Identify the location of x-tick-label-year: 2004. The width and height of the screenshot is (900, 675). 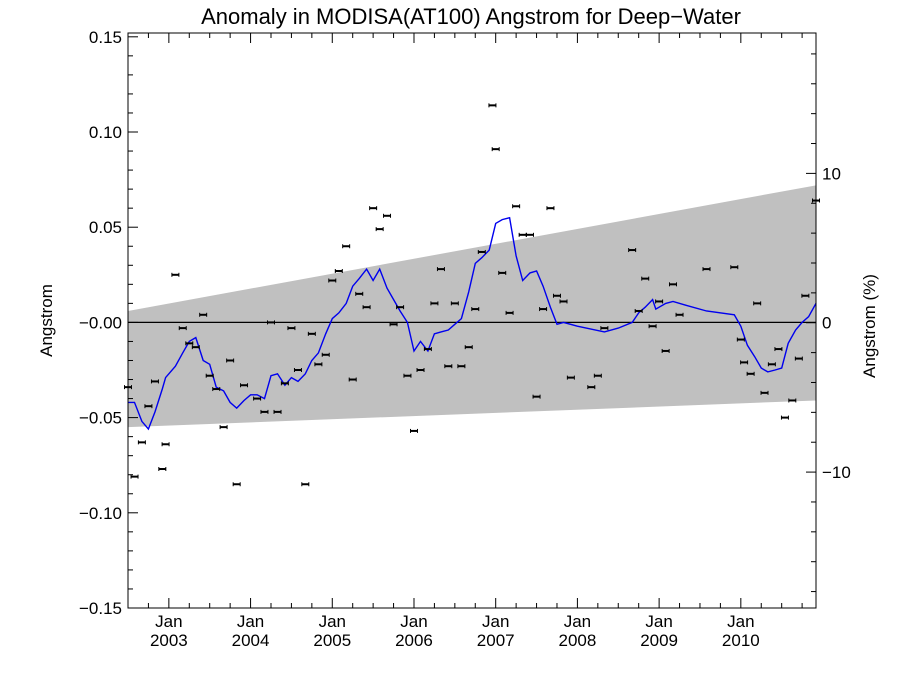
(251, 640).